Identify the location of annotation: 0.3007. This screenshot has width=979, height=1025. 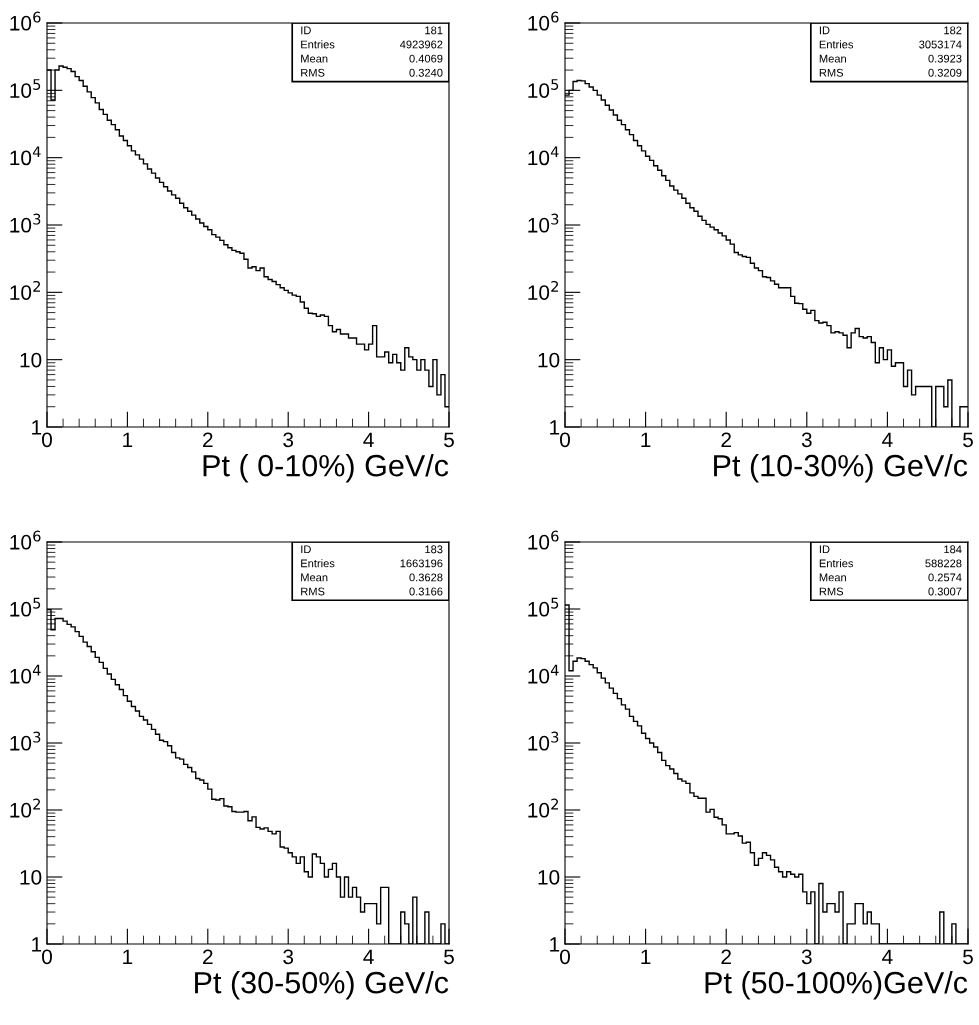
(945, 591).